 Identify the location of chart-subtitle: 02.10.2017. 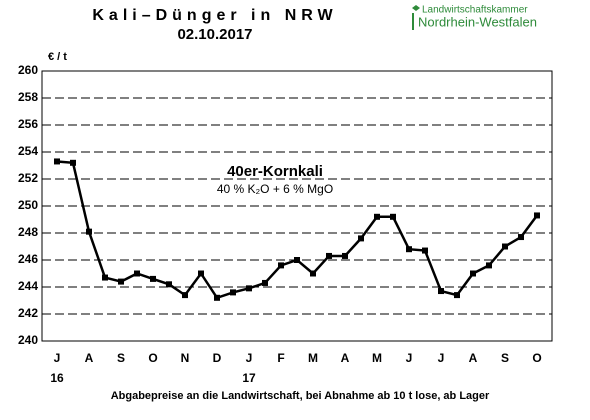
(214, 34).